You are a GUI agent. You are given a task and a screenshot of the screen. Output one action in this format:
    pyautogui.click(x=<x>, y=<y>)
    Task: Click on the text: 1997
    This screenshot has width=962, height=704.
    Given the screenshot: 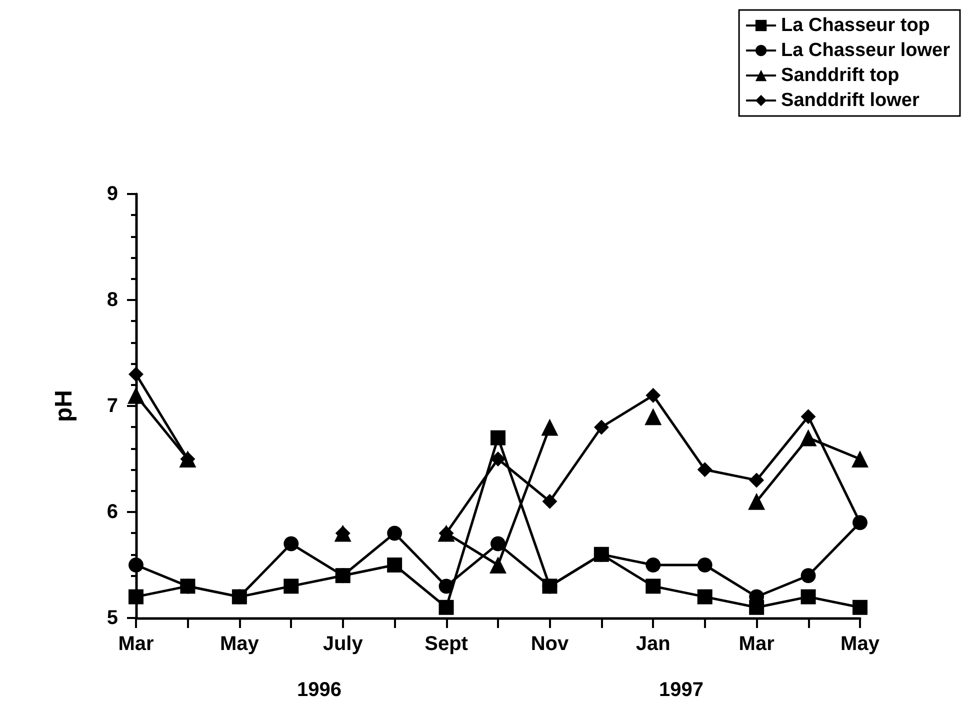 What is the action you would take?
    pyautogui.click(x=681, y=690)
    